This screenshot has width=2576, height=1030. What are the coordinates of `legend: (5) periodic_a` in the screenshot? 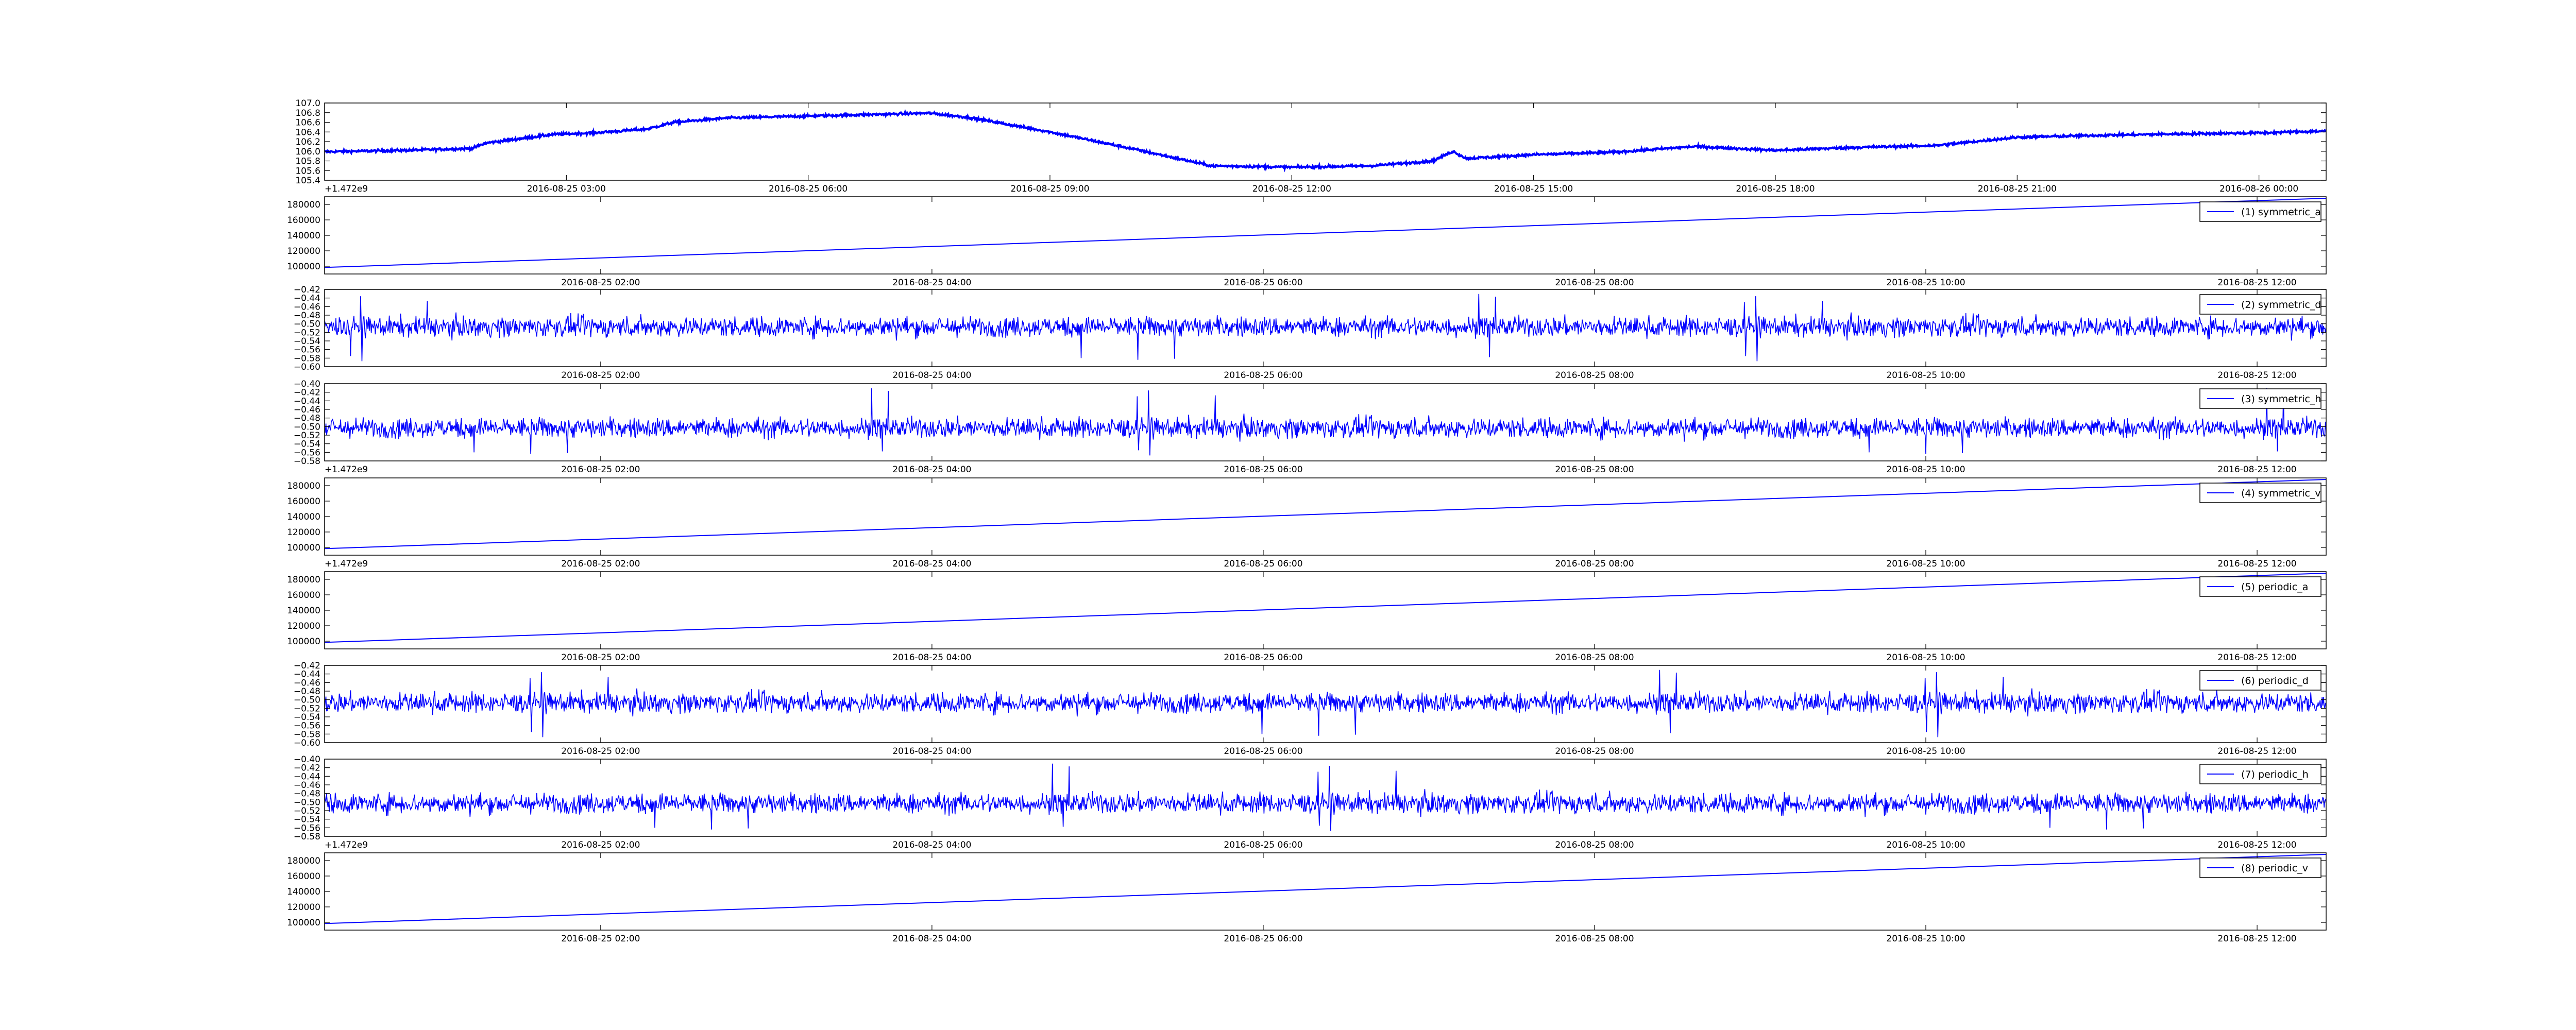 It's located at (2260, 586).